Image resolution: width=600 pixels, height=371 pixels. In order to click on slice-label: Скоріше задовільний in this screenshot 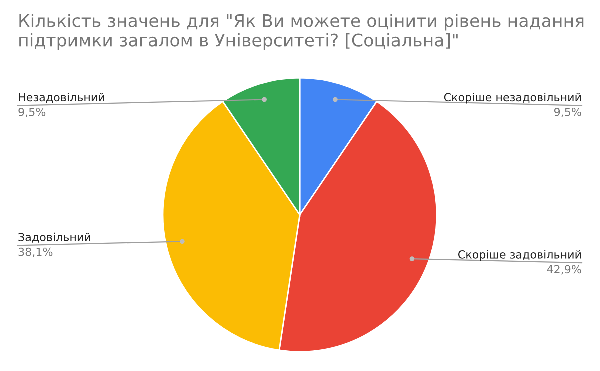, I will do `click(519, 256)`.